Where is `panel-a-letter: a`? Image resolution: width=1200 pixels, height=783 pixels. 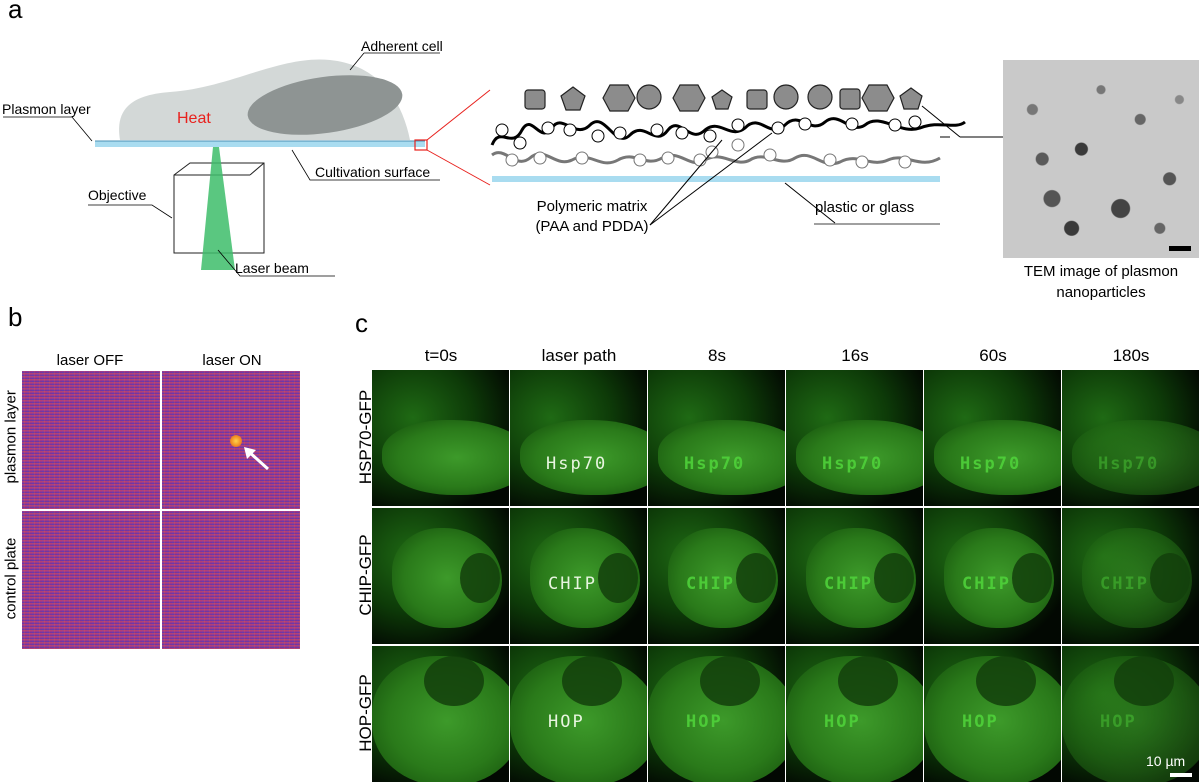 panel-a-letter: a is located at coordinates (15, 12).